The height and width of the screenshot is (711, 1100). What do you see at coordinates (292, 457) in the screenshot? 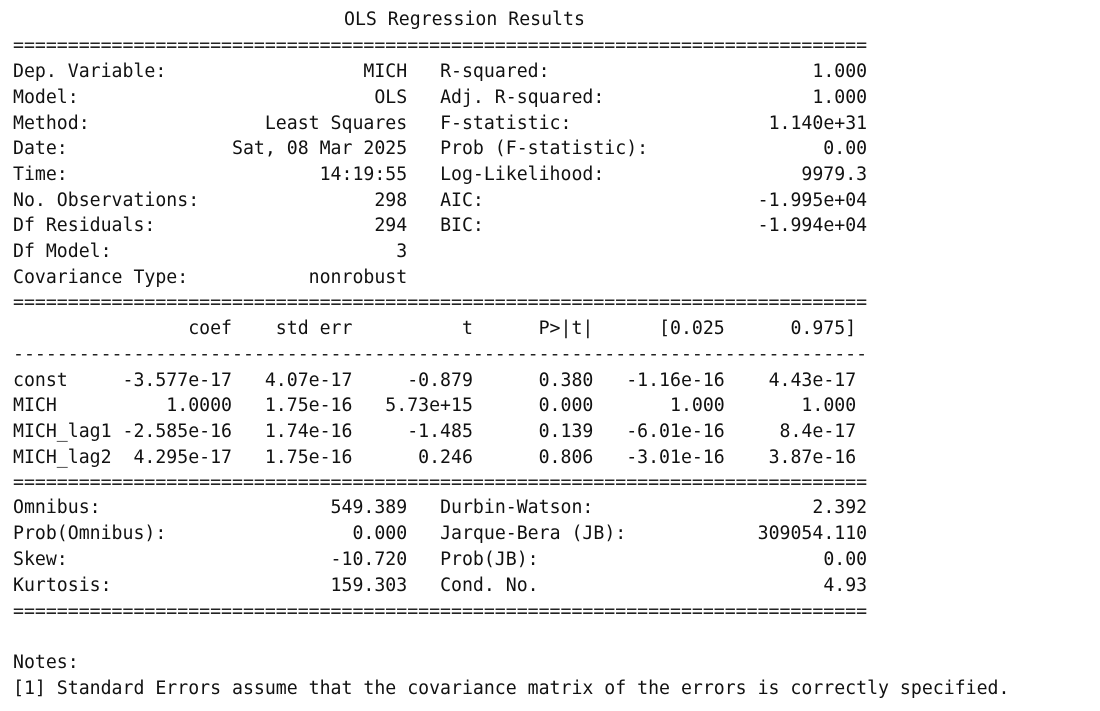
I see `std-err-value: 1.75e-16` at bounding box center [292, 457].